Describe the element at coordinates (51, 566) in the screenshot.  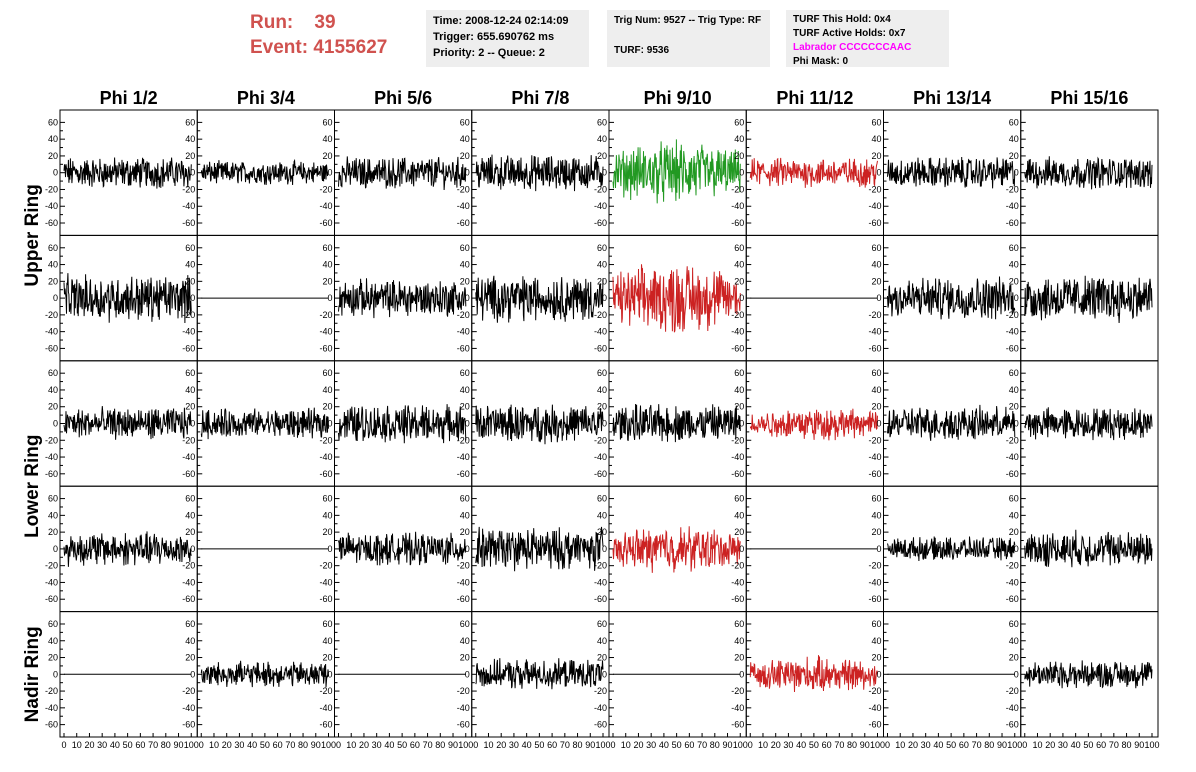
I see `y-tick-label: -20` at that location.